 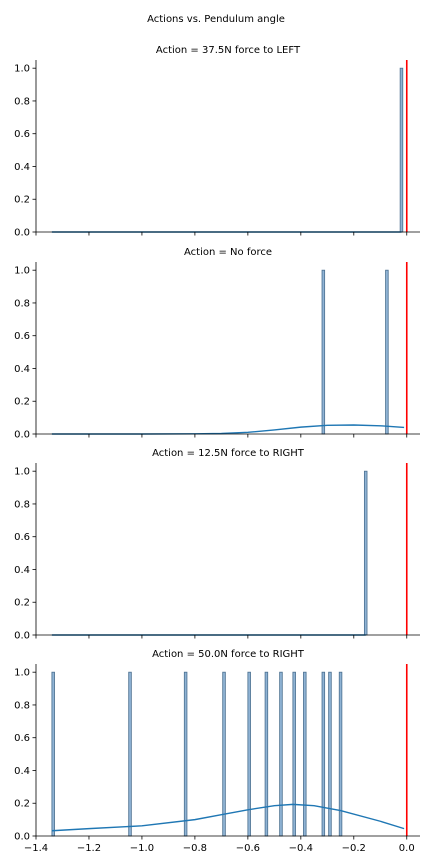 I want to click on x-tick-label: −1.4, so click(x=36, y=848).